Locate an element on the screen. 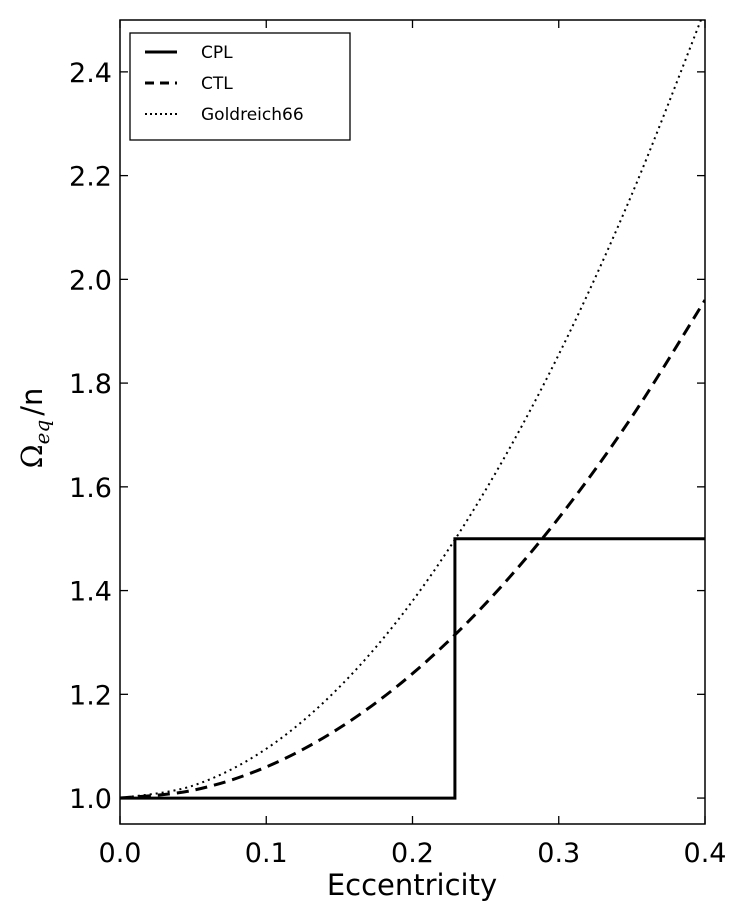 The width and height of the screenshot is (748, 921). y-tick-label: 2.2 is located at coordinates (90, 177).